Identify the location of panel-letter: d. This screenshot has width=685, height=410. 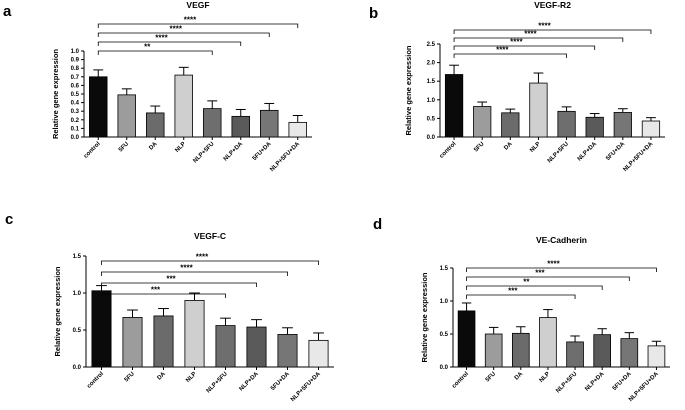
(377, 224).